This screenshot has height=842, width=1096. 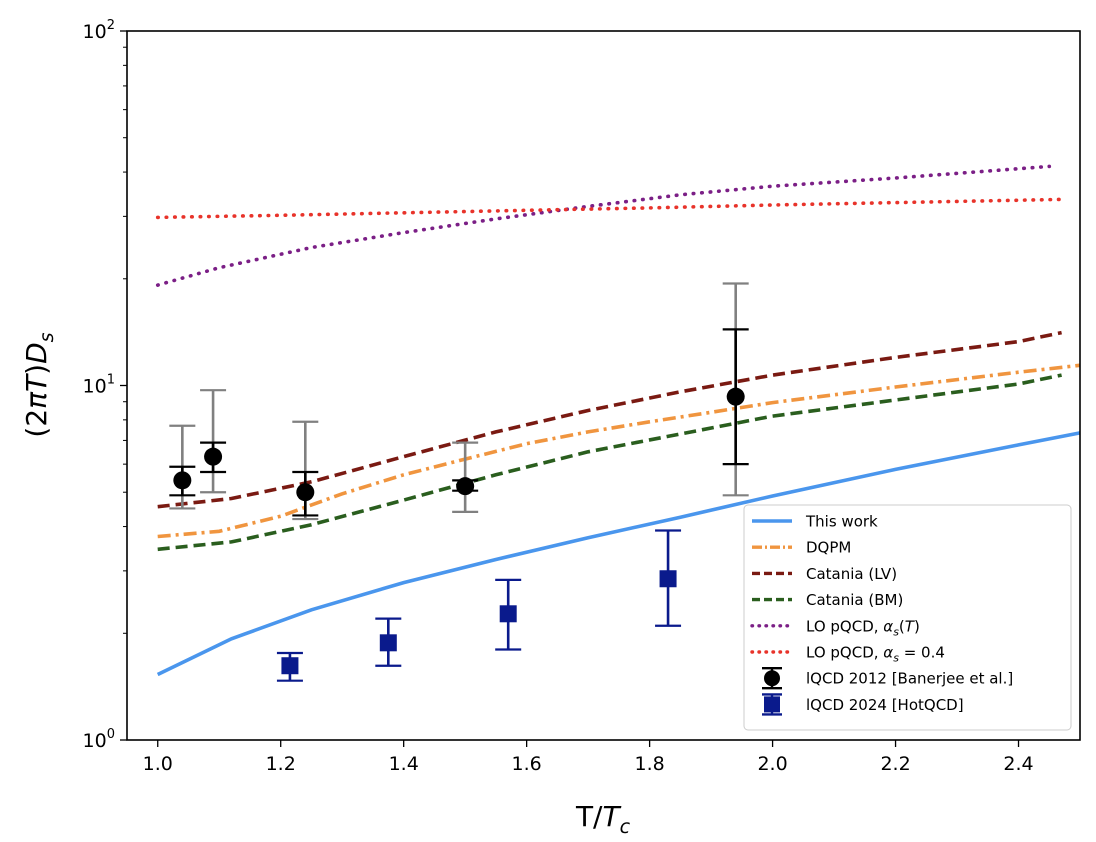 What do you see at coordinates (854, 600) in the screenshot?
I see `legend-label: Catania (BM)` at bounding box center [854, 600].